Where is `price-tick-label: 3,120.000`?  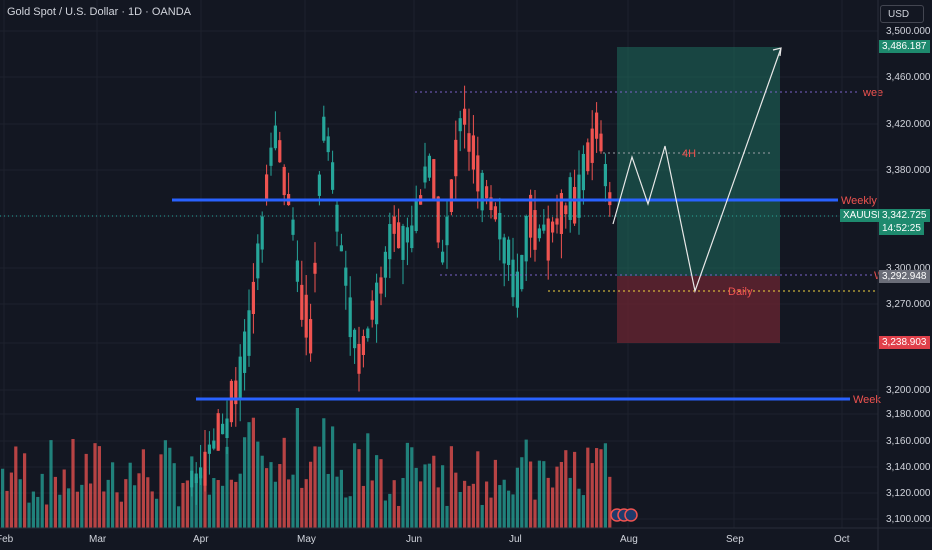 price-tick-label: 3,120.000 is located at coordinates (908, 493).